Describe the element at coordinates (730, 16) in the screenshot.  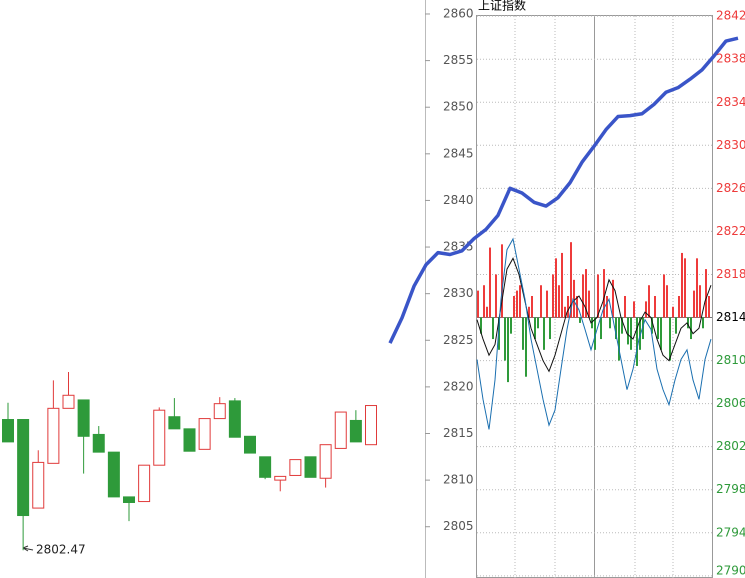
I see `y2-tick-label: 2842` at that location.